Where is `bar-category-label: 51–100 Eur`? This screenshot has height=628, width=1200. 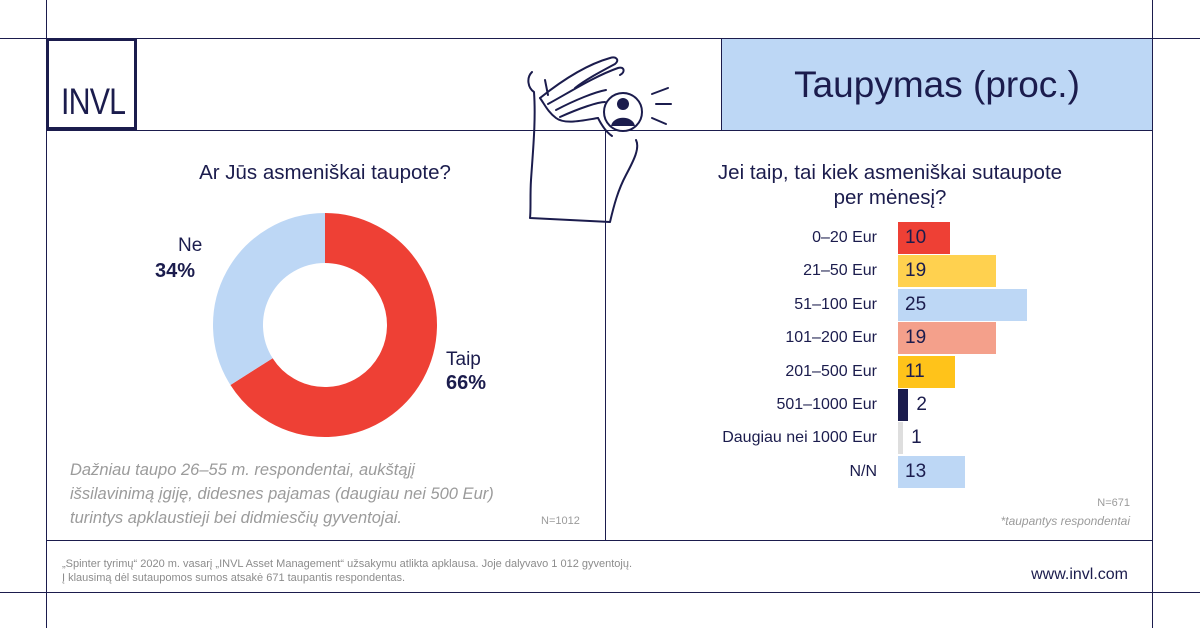 bar-category-label: 51–100 Eur is located at coordinates (835, 304).